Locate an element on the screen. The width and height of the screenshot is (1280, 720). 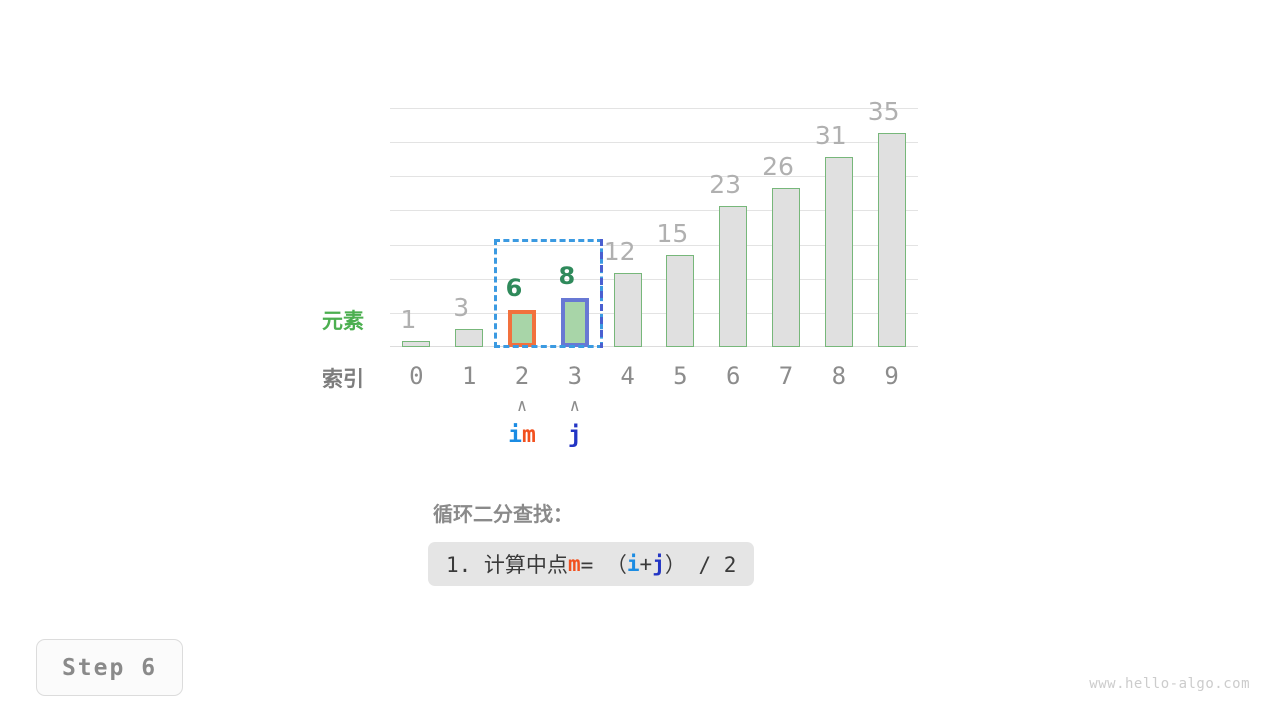
pointer-label: im is located at coordinates (522, 435).